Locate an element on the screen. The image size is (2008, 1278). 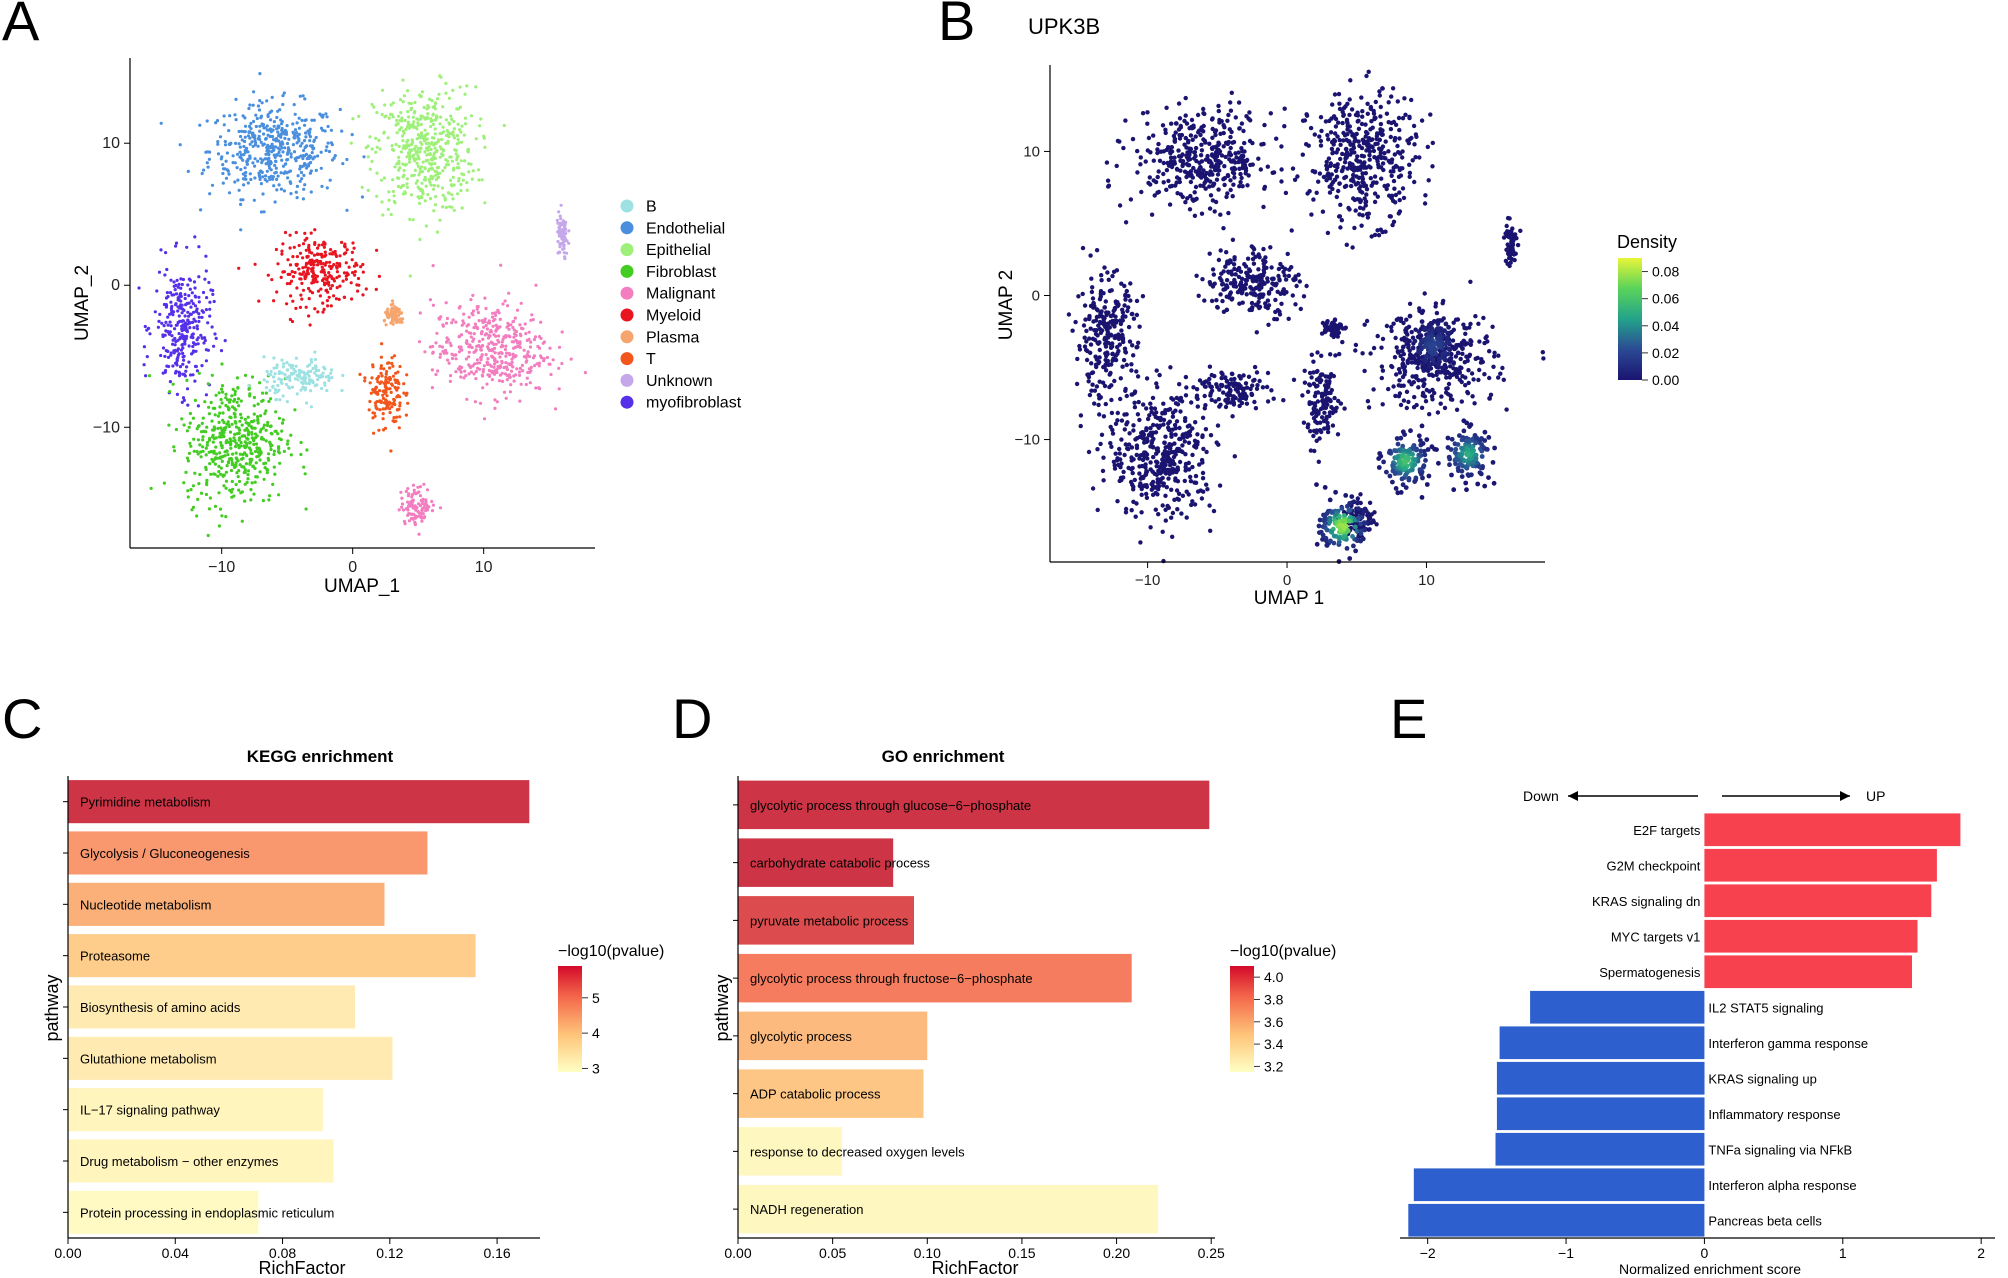
legend-swatch-myeloid is located at coordinates (627, 315).